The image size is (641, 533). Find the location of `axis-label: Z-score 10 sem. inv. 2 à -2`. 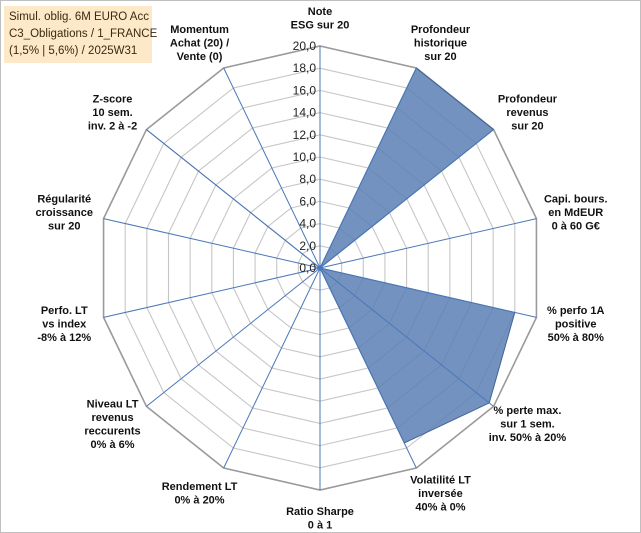

axis-label: Z-score 10 sem. inv. 2 à -2 is located at coordinates (112, 112).